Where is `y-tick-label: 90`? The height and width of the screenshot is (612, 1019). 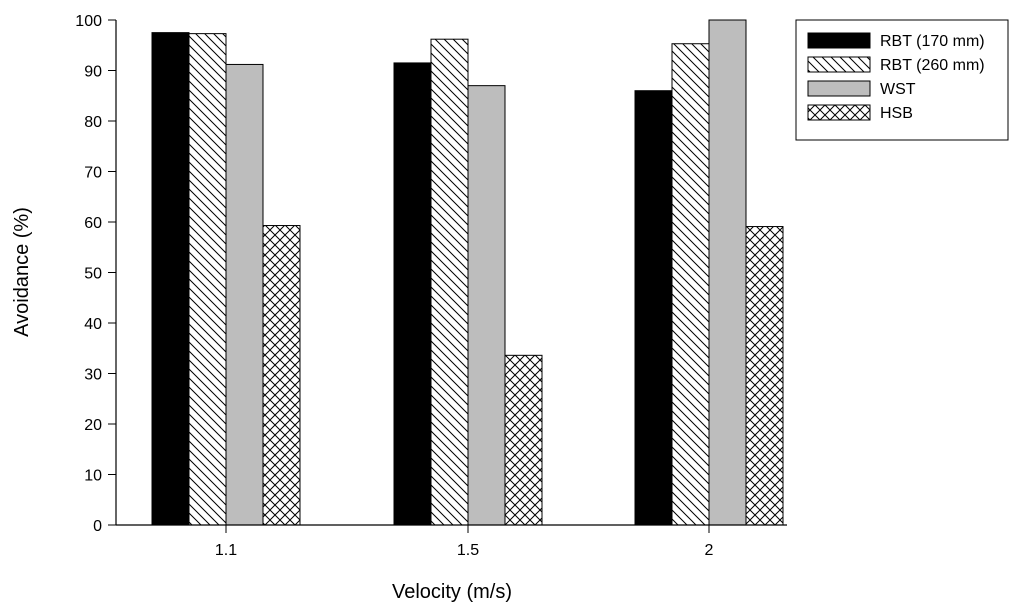
y-tick-label: 90 is located at coordinates (93, 72).